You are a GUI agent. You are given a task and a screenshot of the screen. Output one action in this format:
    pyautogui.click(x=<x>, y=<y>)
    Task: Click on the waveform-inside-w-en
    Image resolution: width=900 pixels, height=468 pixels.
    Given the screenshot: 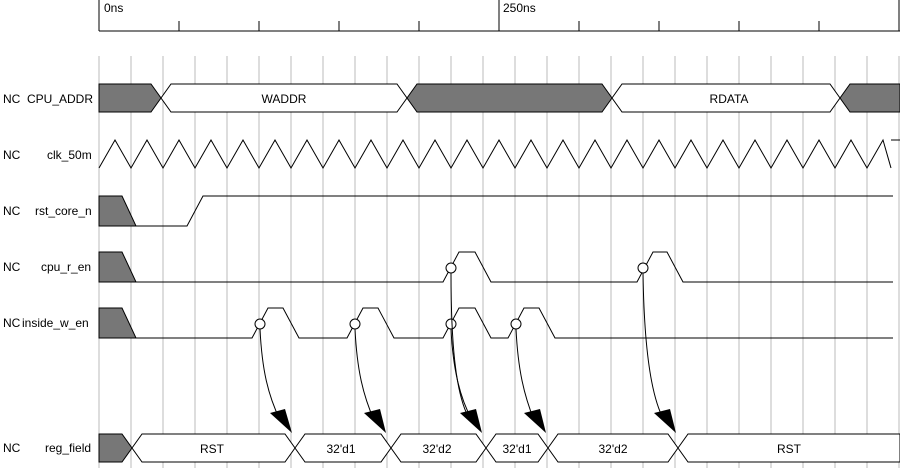 What is the action you would take?
    pyautogui.click(x=495, y=323)
    